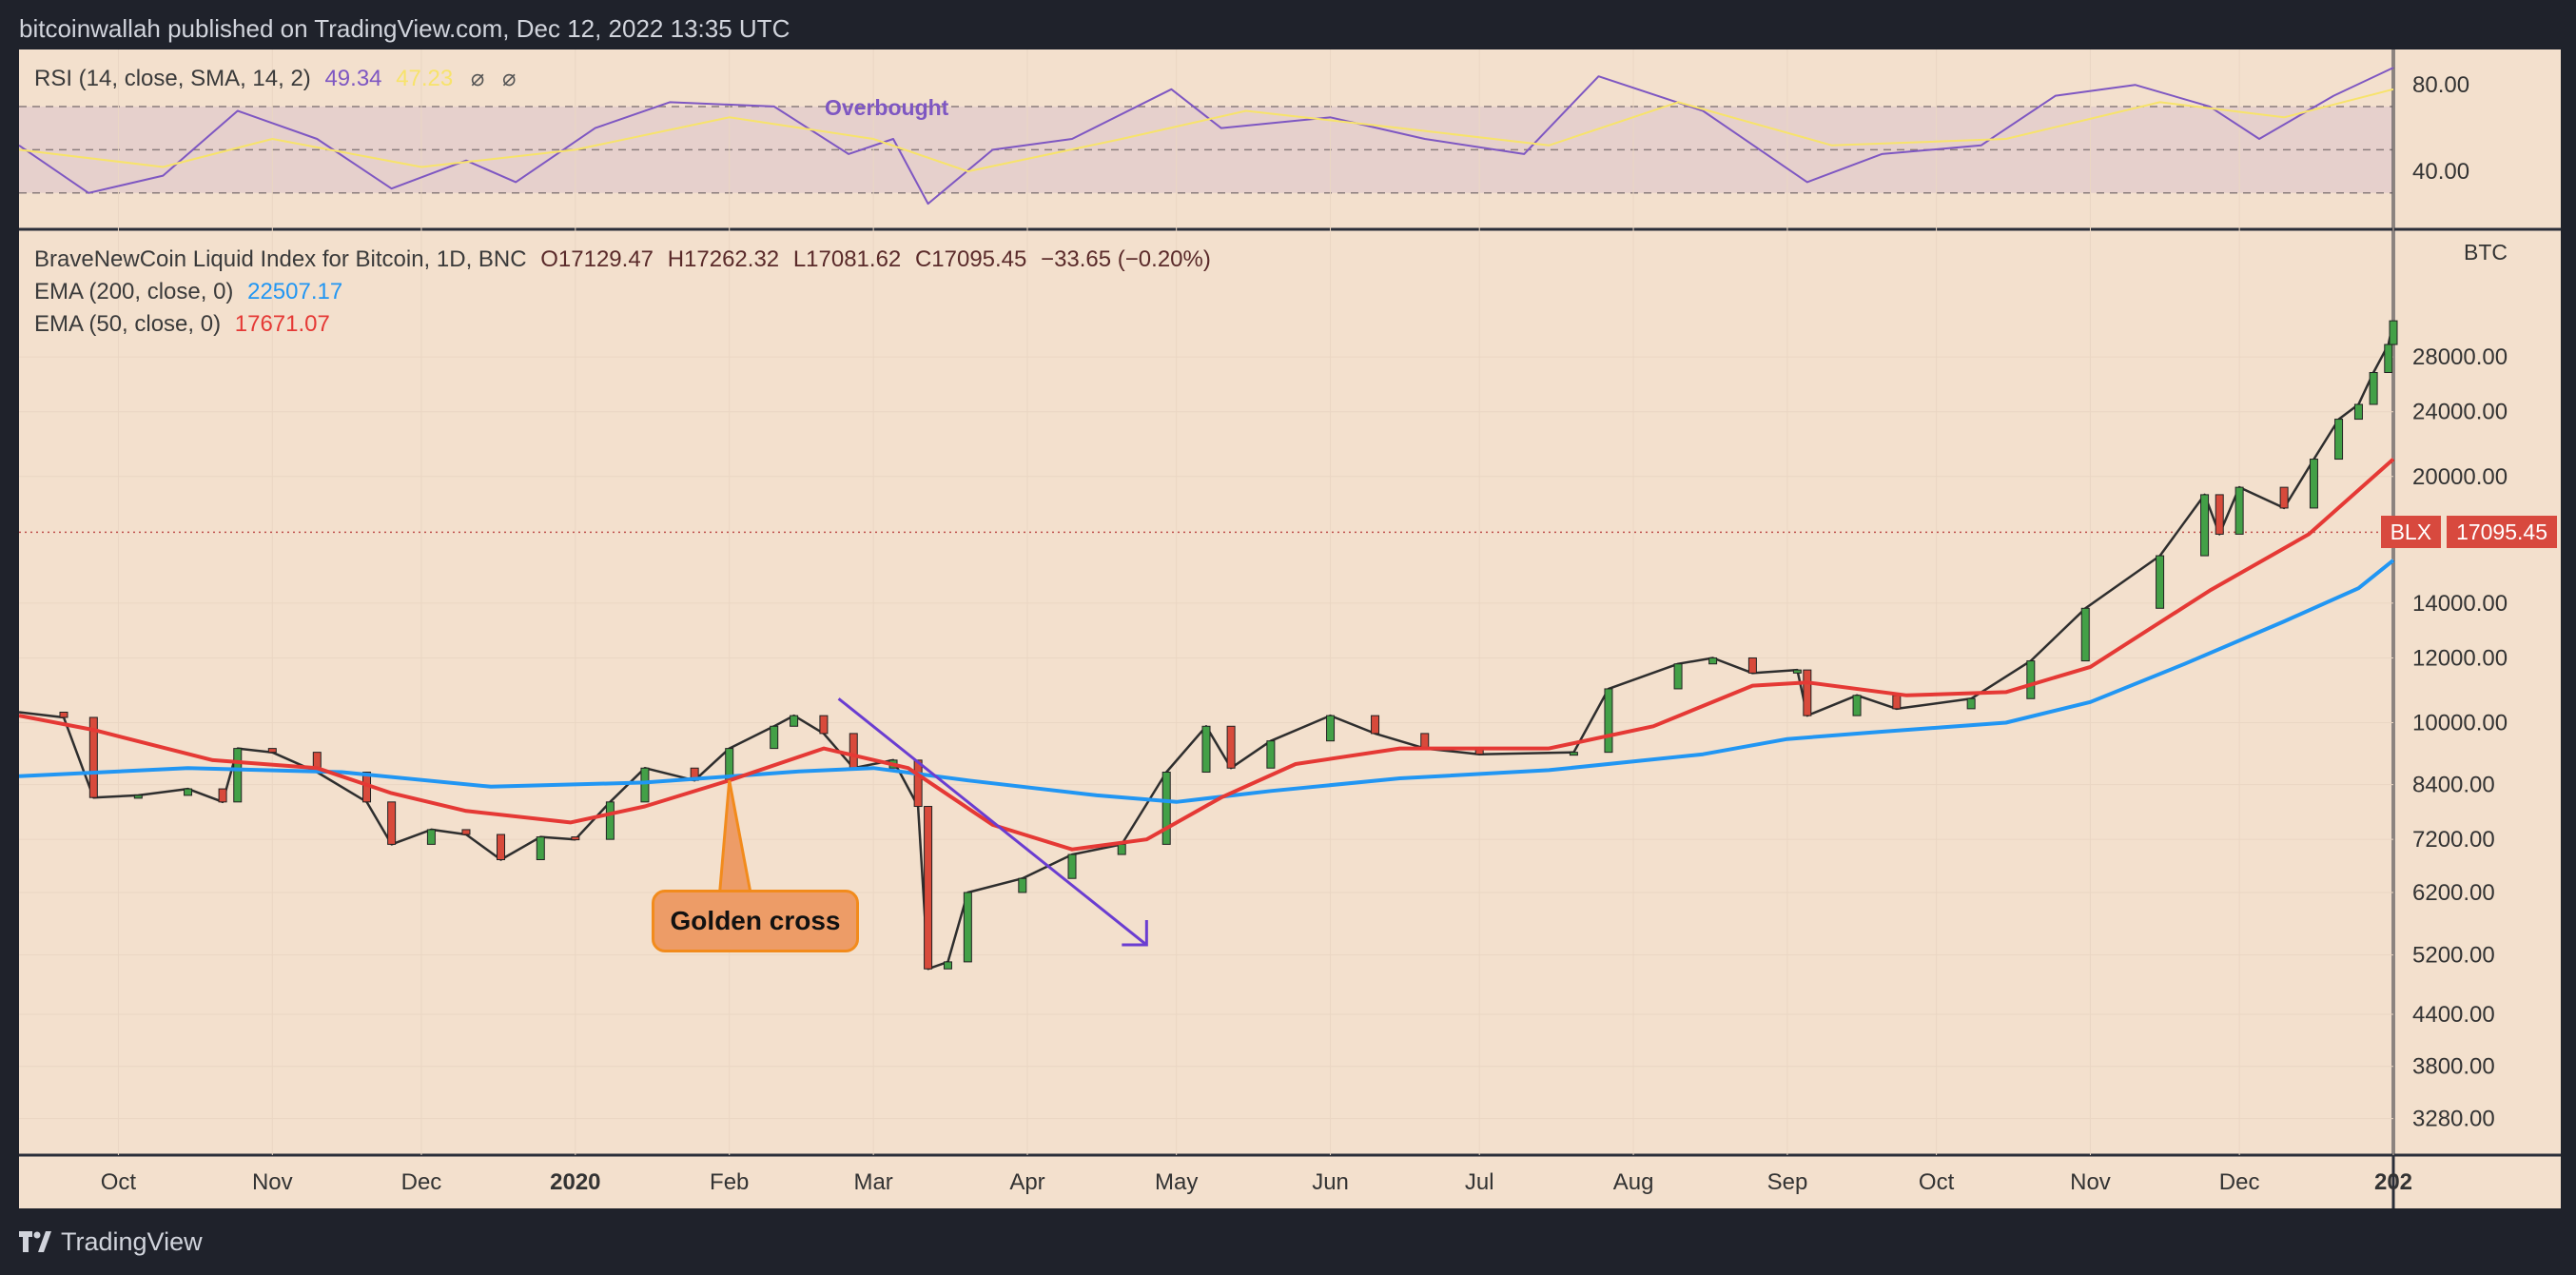 The height and width of the screenshot is (1275, 2576). I want to click on rsi-tick-label: 40.00, so click(2441, 172).